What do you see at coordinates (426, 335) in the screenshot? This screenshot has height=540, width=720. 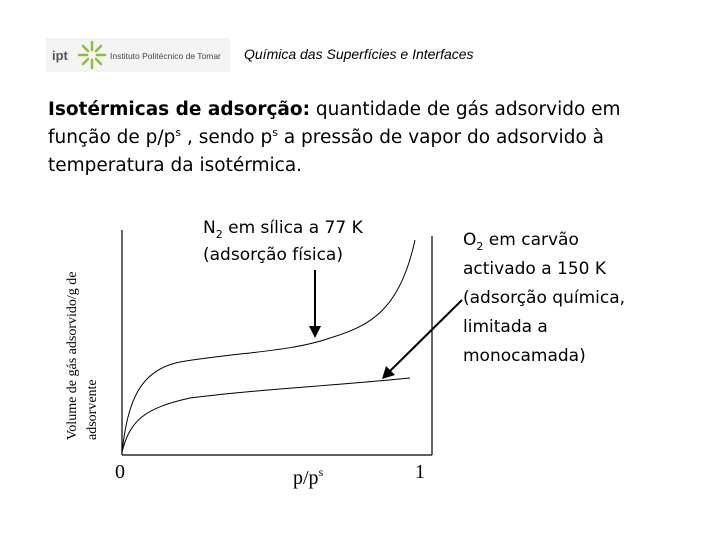 I see `o2-arrow` at bounding box center [426, 335].